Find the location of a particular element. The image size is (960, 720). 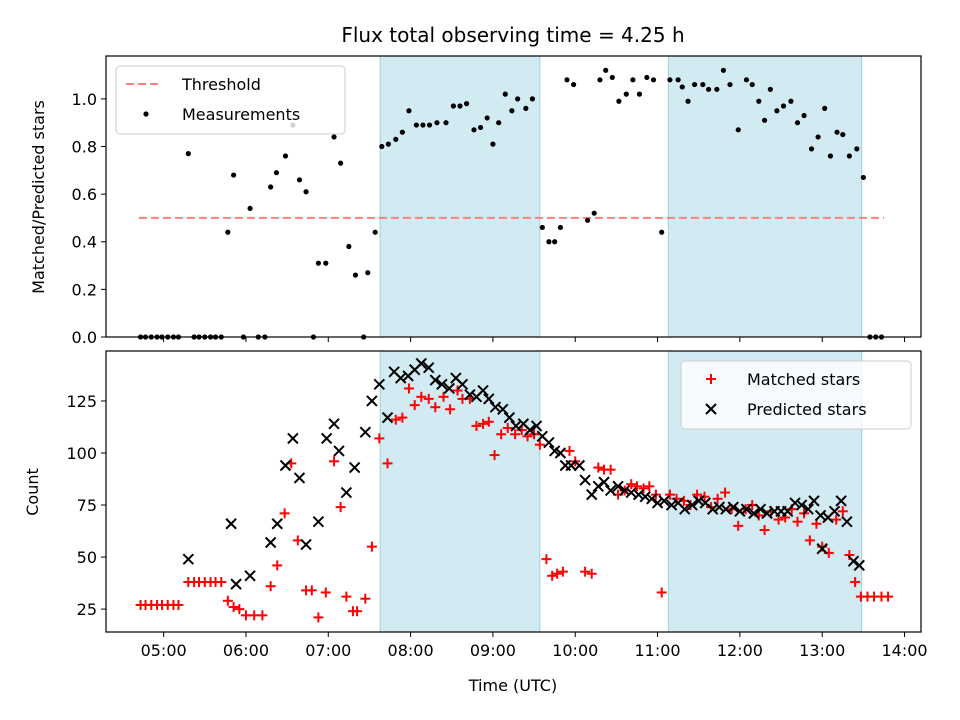

bottom-legend: Matched stars Predicted stars is located at coordinates (796, 395).